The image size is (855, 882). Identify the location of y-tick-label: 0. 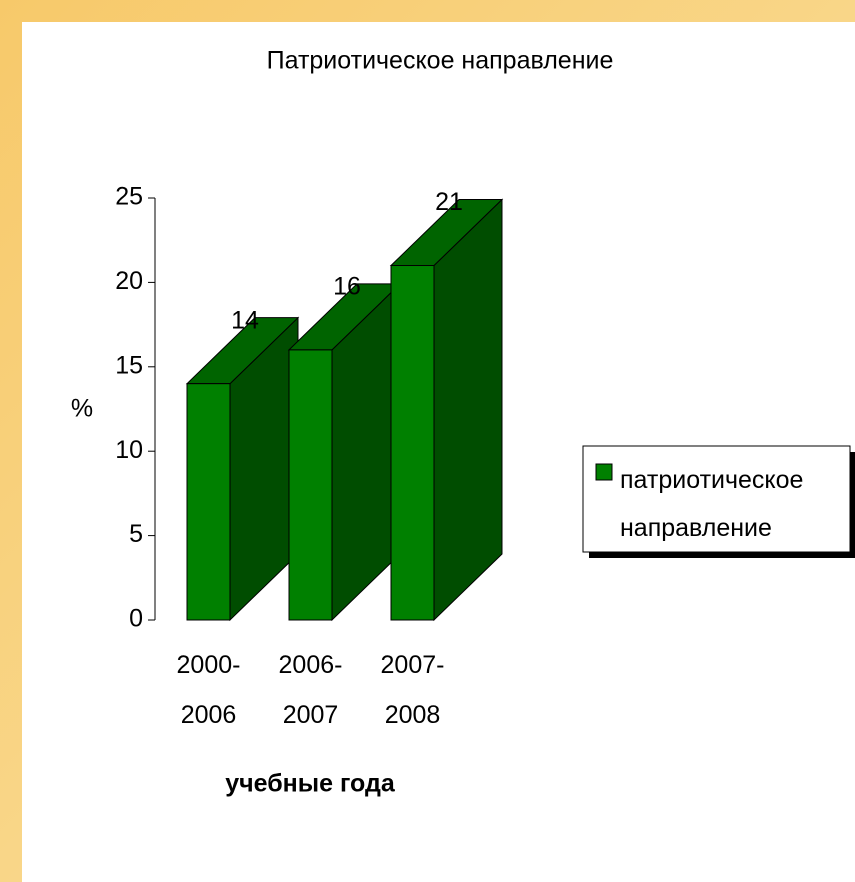
(136, 619).